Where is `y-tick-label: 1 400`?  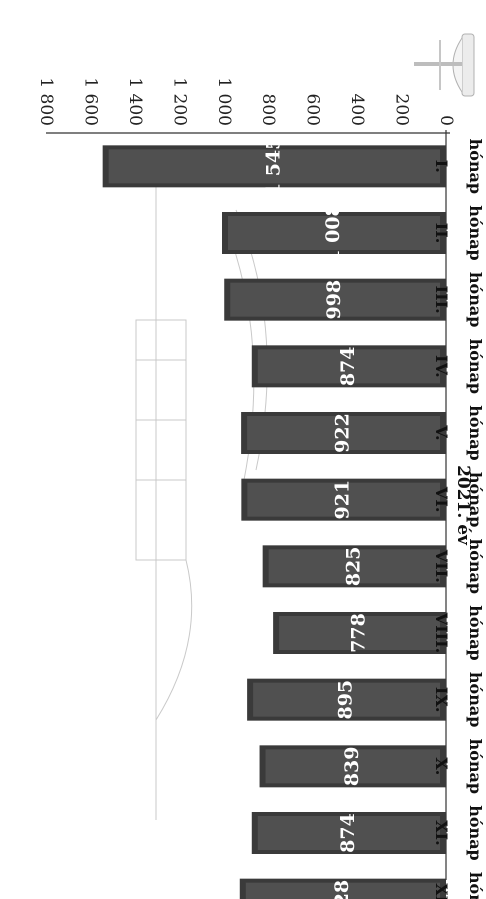 y-tick-label: 1 400 is located at coordinates (135, 101).